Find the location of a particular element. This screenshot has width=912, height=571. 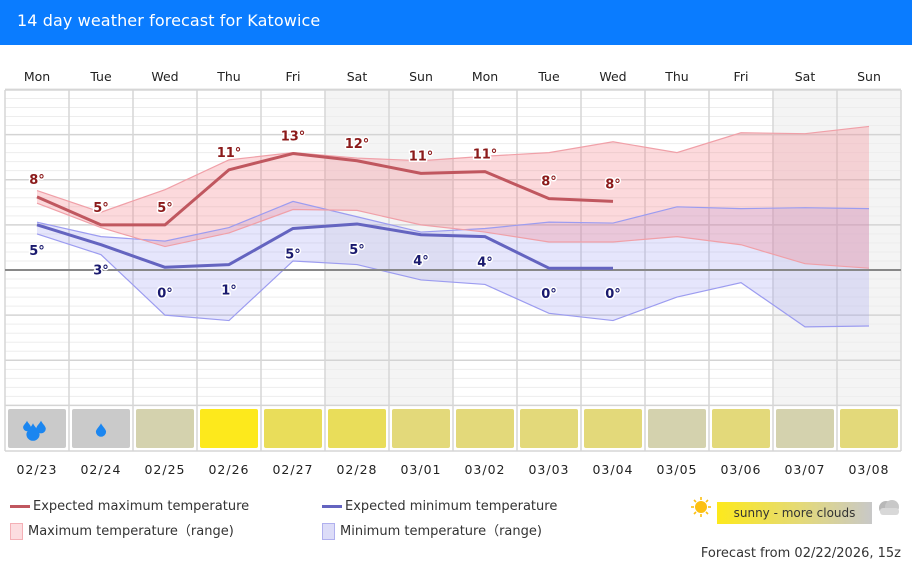

min-temp-label: 3° is located at coordinates (101, 271).